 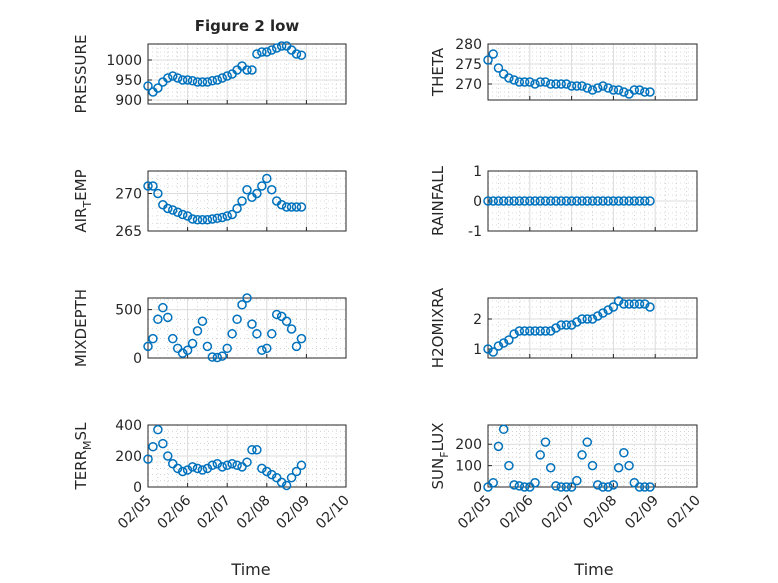 I want to click on subplot-third-right: 1 2 H2OMIXRA, so click(x=563, y=327).